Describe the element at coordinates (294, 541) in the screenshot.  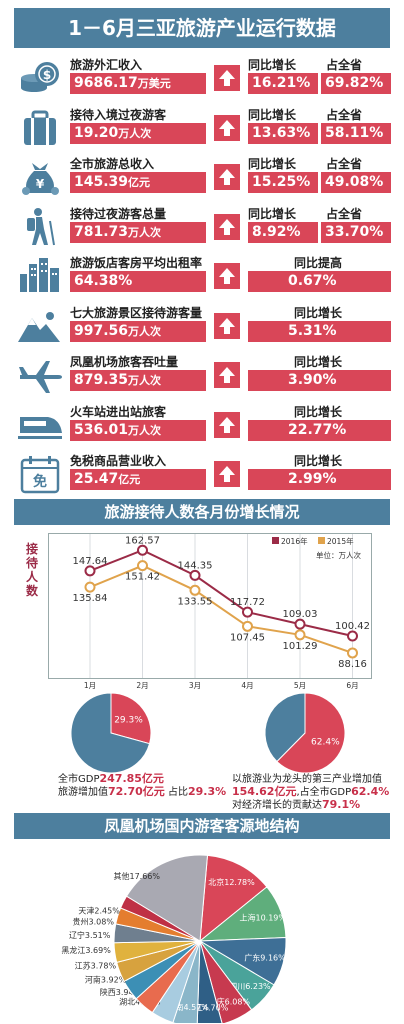
I see `legend-label: 2016年` at that location.